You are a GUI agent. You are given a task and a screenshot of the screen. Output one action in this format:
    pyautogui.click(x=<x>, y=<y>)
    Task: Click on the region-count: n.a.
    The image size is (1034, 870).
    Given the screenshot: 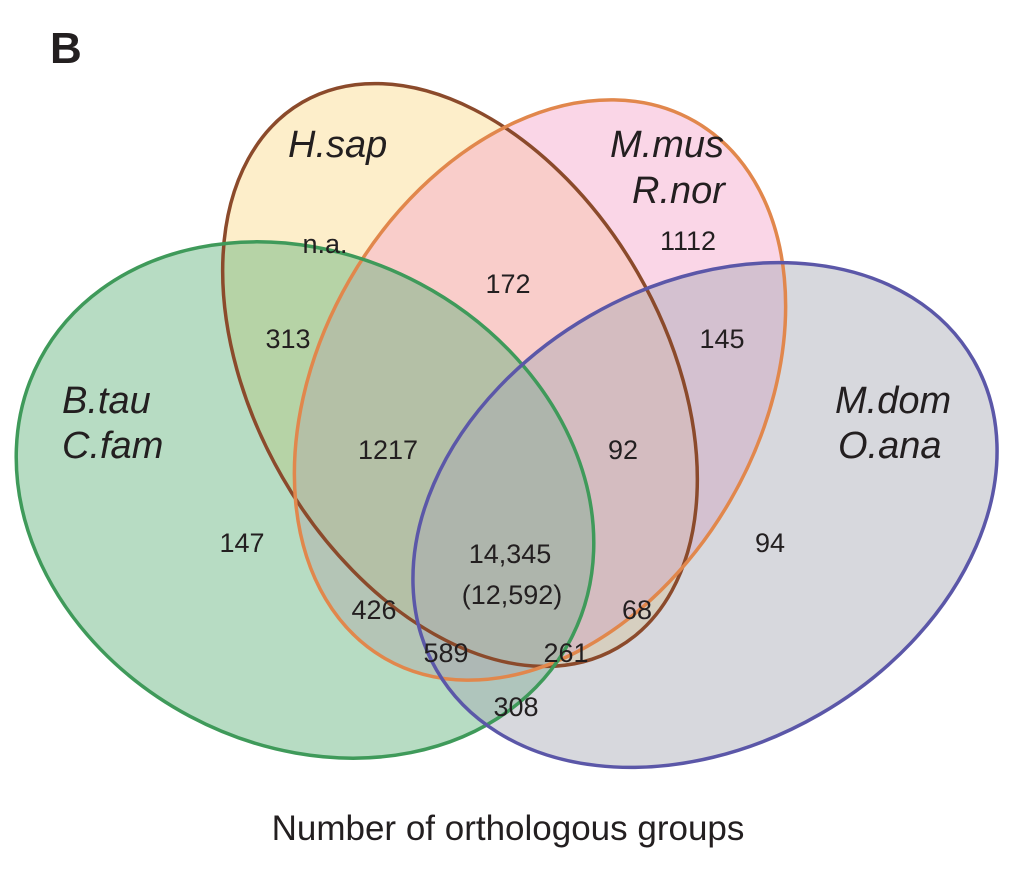 What is the action you would take?
    pyautogui.click(x=324, y=244)
    